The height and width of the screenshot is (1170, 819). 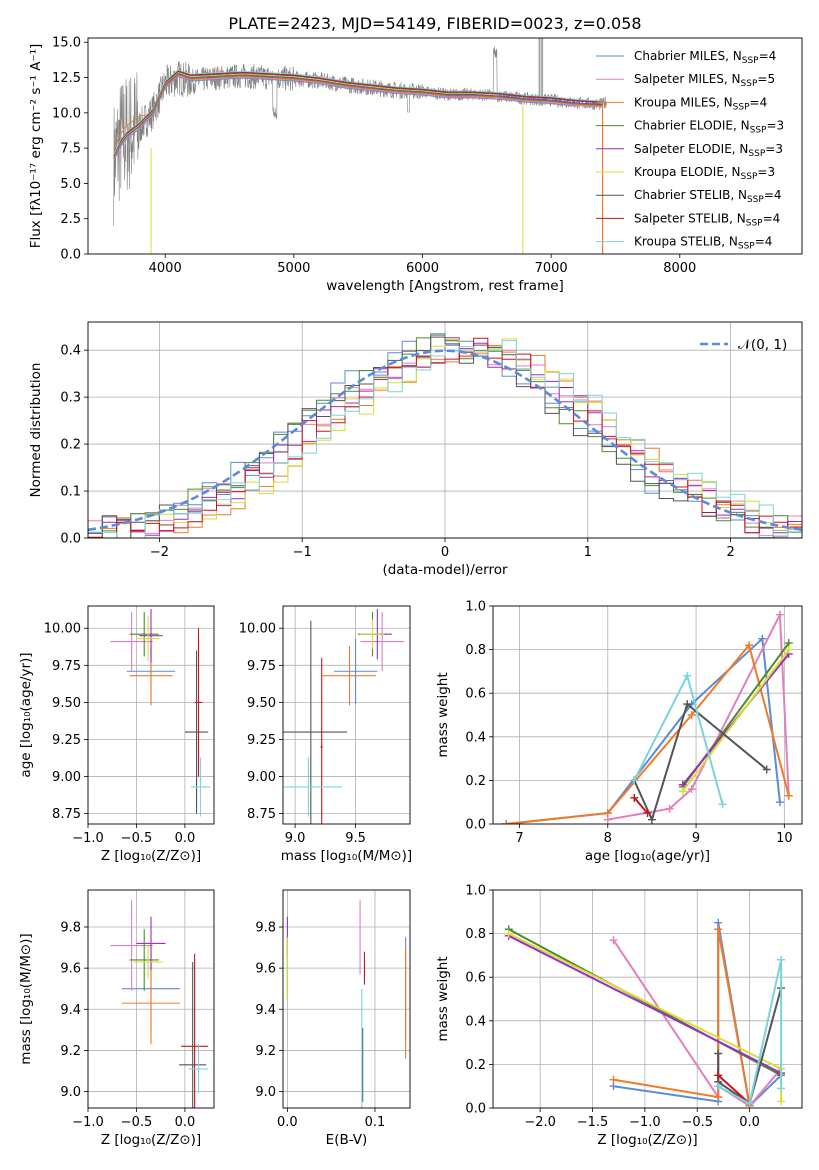 What do you see at coordinates (302, 552) in the screenshot?
I see `x-tick-label: −1` at bounding box center [302, 552].